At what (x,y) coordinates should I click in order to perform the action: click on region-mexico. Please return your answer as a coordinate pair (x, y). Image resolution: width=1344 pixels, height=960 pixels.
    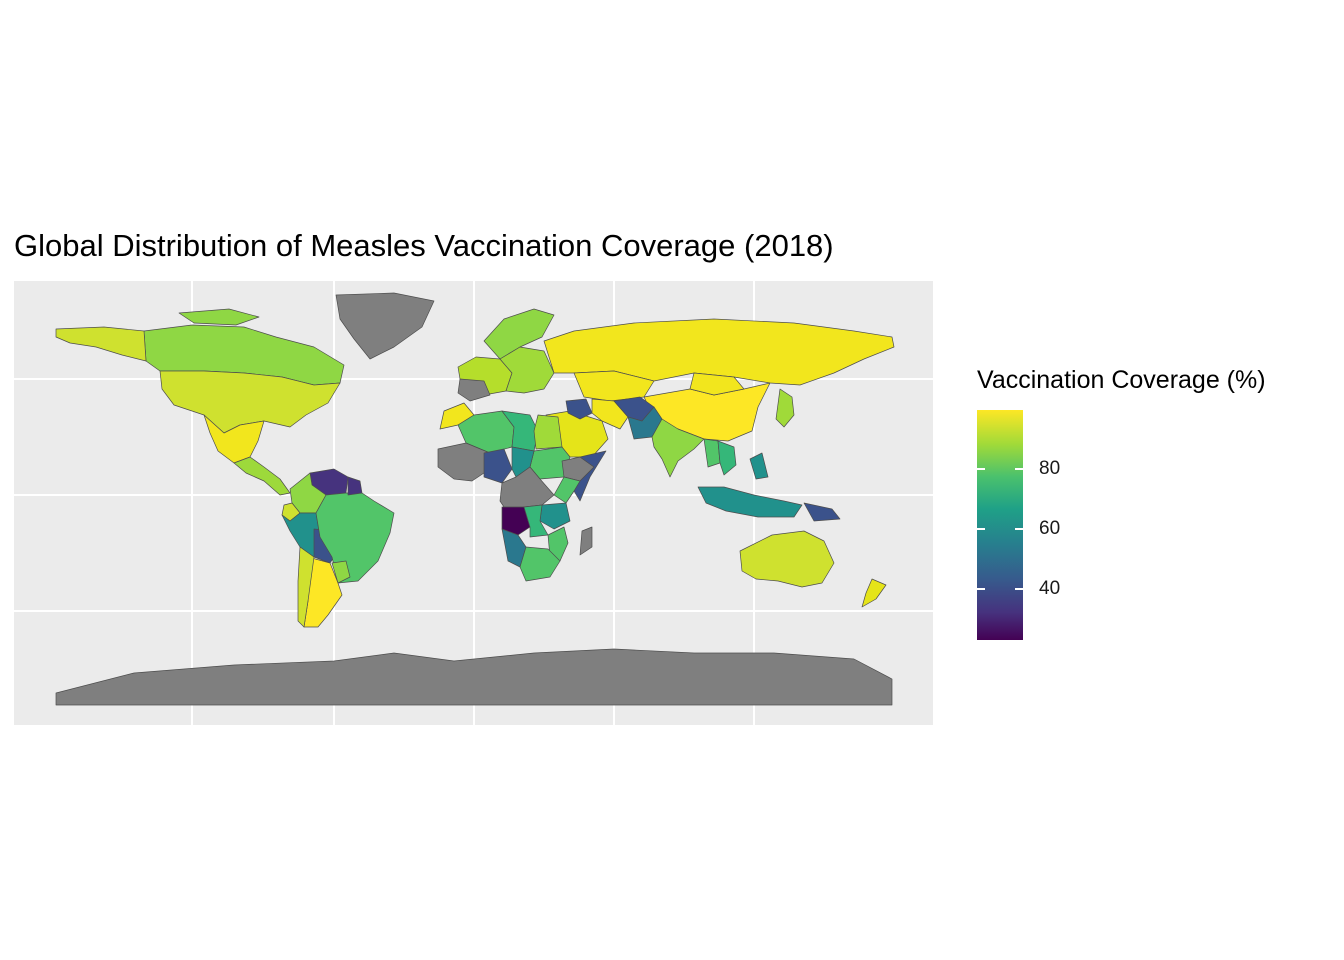
    Looking at the image, I should click on (234, 439).